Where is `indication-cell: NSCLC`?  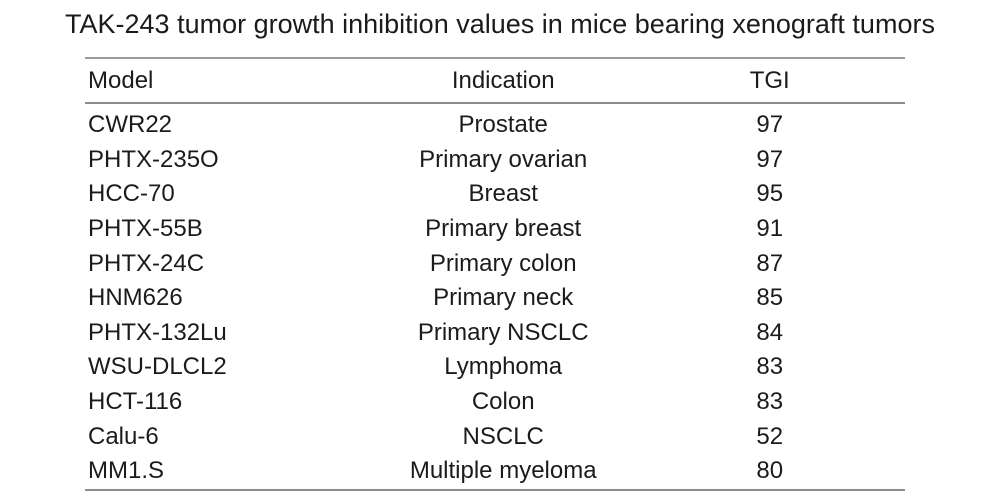 indication-cell: NSCLC is located at coordinates (503, 436).